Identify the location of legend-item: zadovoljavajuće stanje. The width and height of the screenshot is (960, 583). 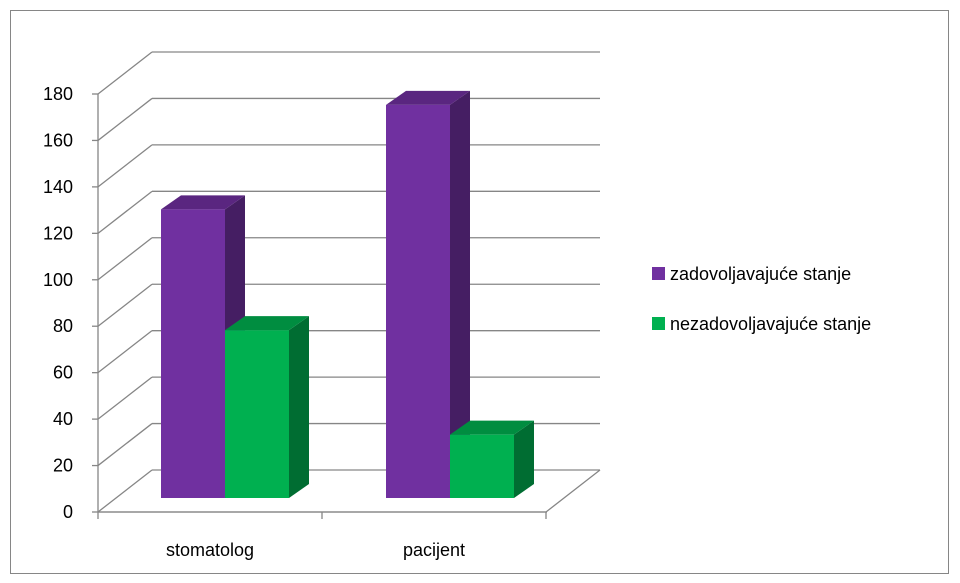
(751, 274).